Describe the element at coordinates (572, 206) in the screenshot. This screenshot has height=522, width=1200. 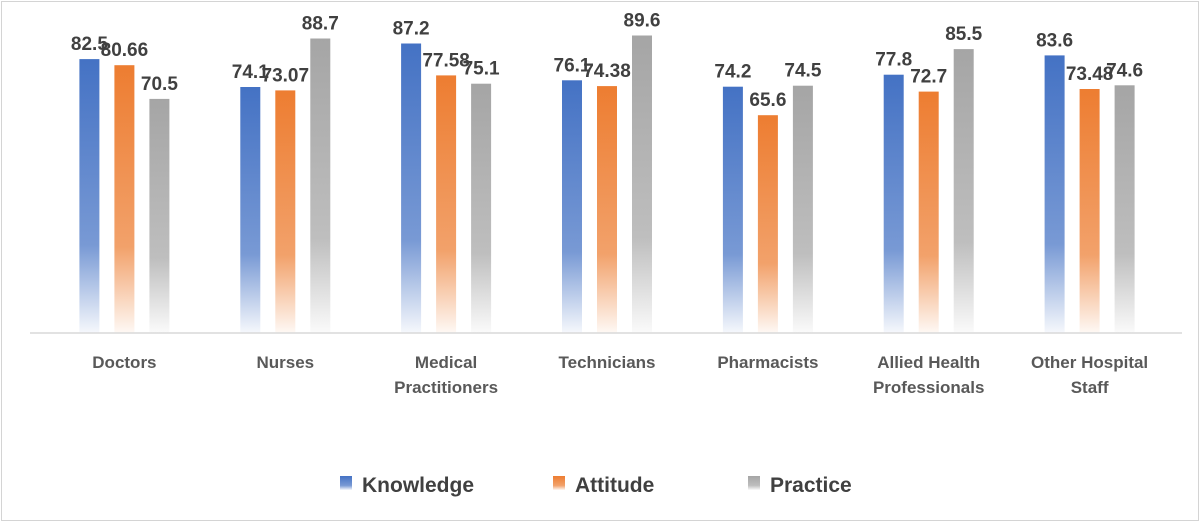
I see `bar-knowledge-technicians` at that location.